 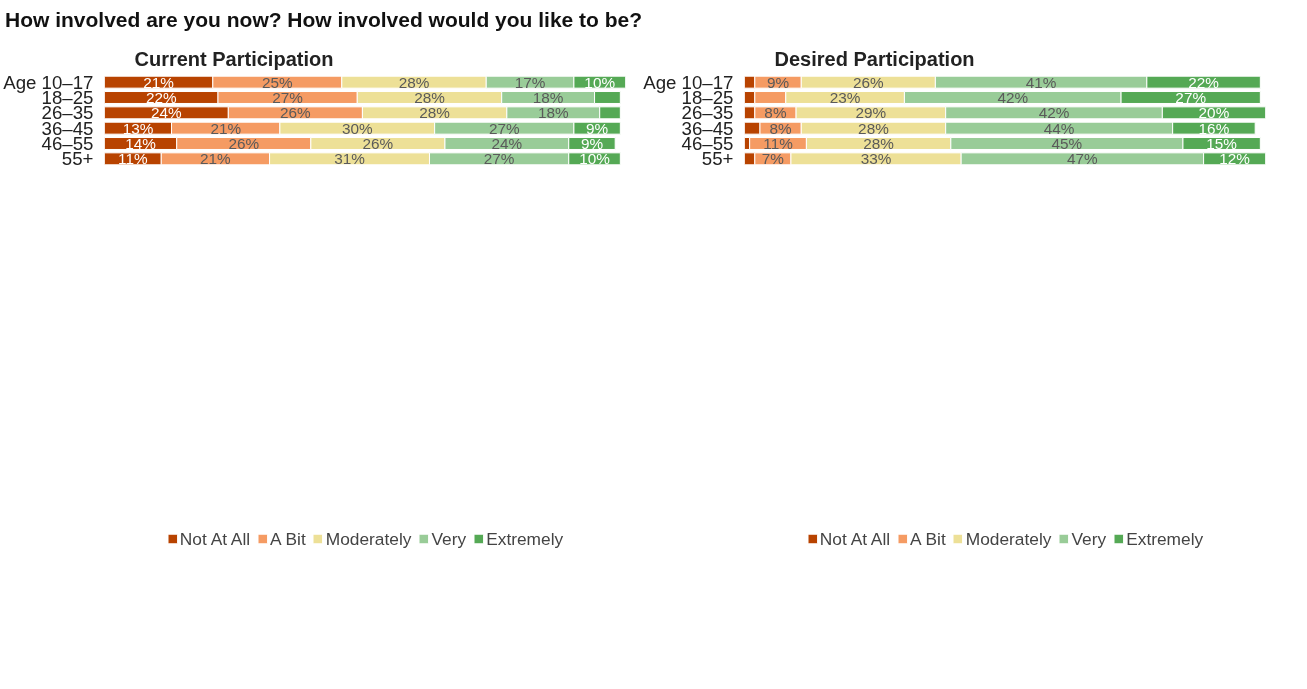 I want to click on data-label: 23%, so click(x=845, y=97).